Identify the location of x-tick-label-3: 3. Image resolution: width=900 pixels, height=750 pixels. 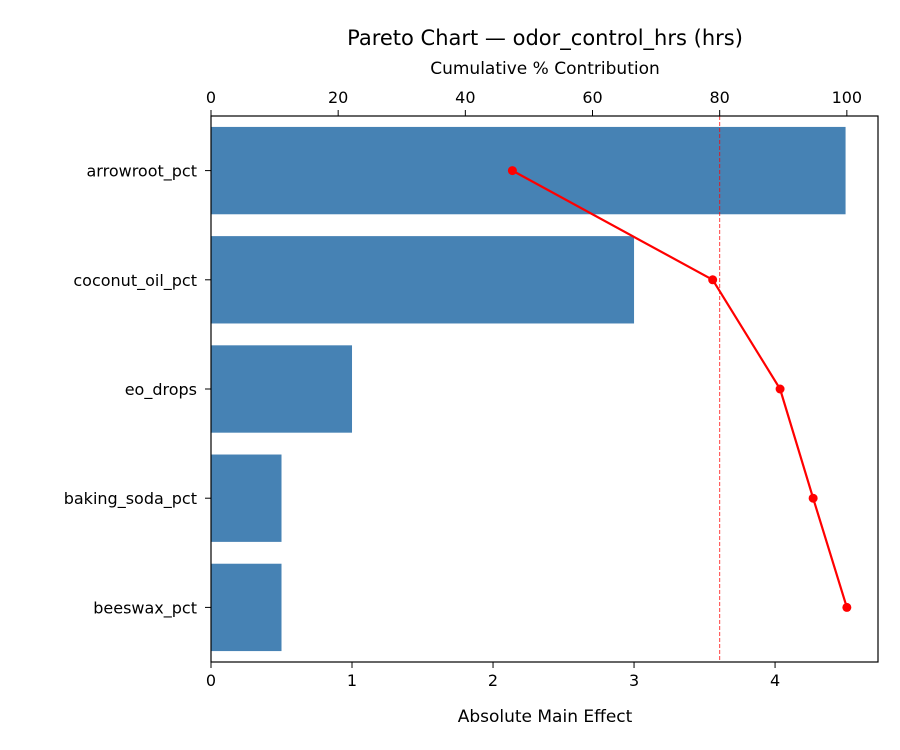
(634, 680).